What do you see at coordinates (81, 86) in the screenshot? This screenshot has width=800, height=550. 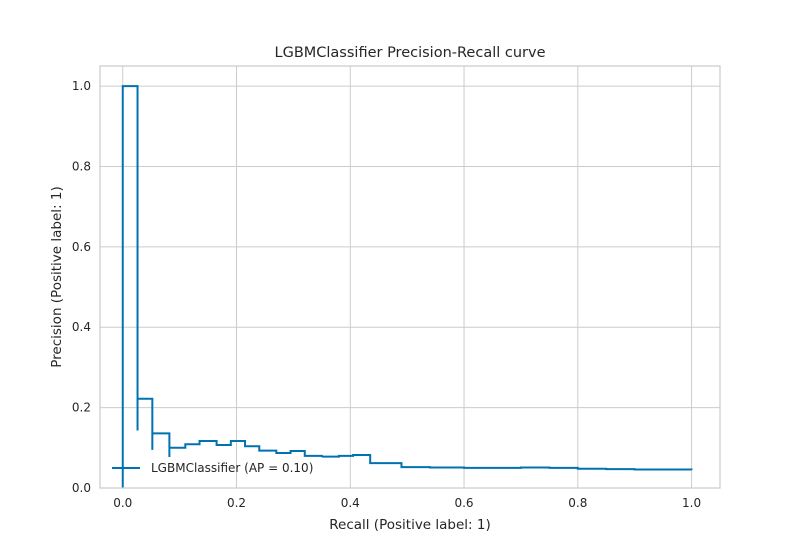 I see `y-tick-label: 1.0` at bounding box center [81, 86].